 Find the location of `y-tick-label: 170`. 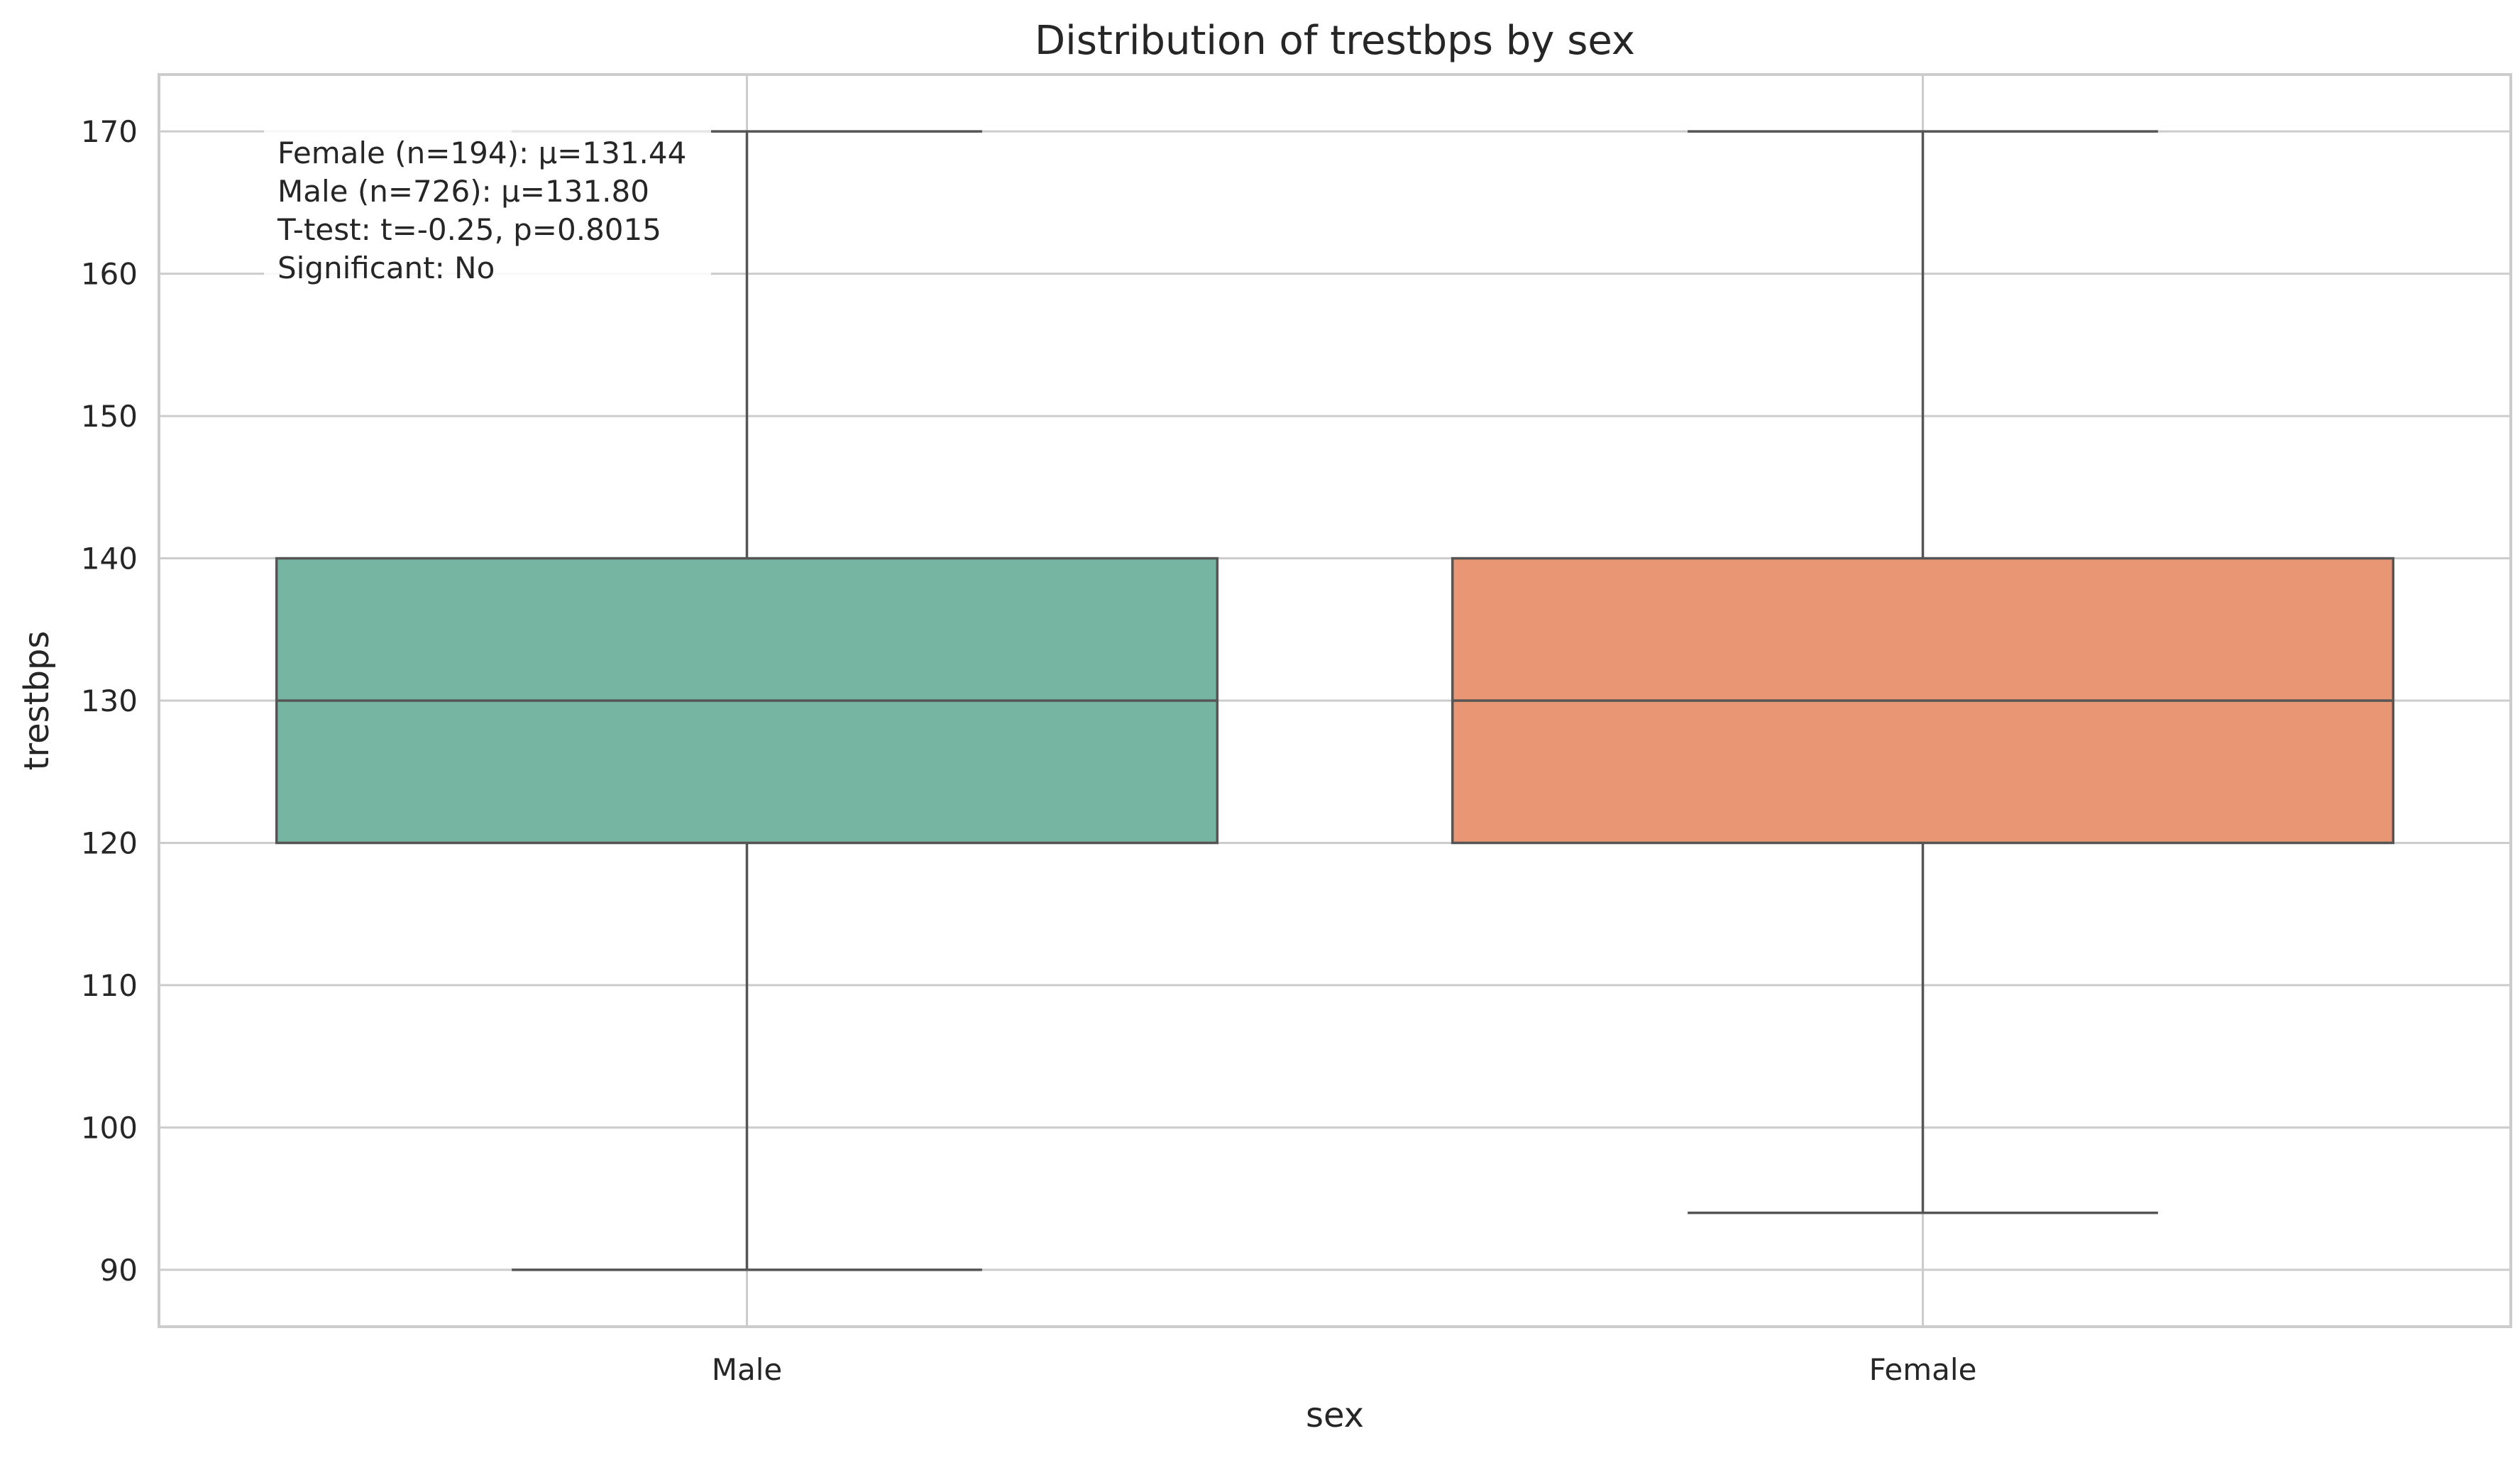

y-tick-label: 170 is located at coordinates (110, 131).